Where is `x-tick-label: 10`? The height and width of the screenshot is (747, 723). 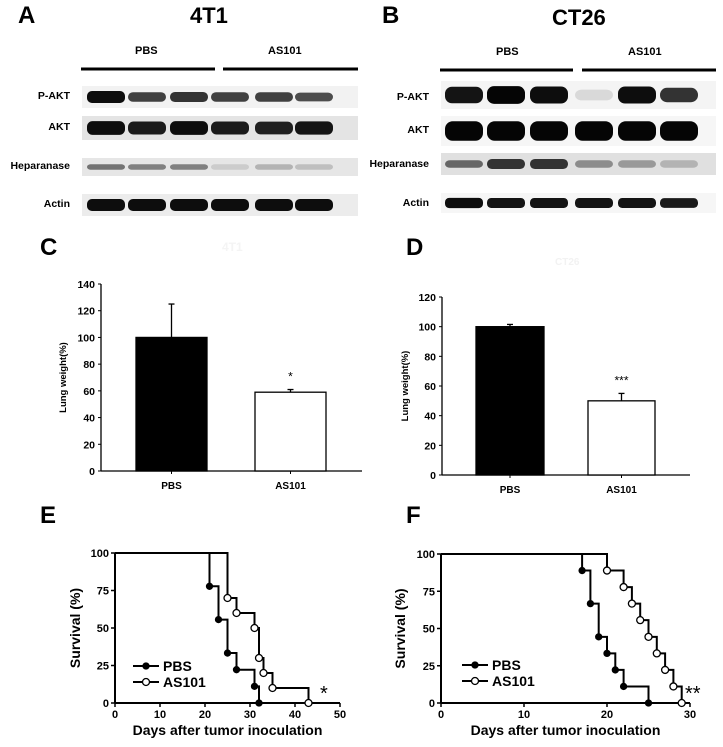 x-tick-label: 10 is located at coordinates (160, 715).